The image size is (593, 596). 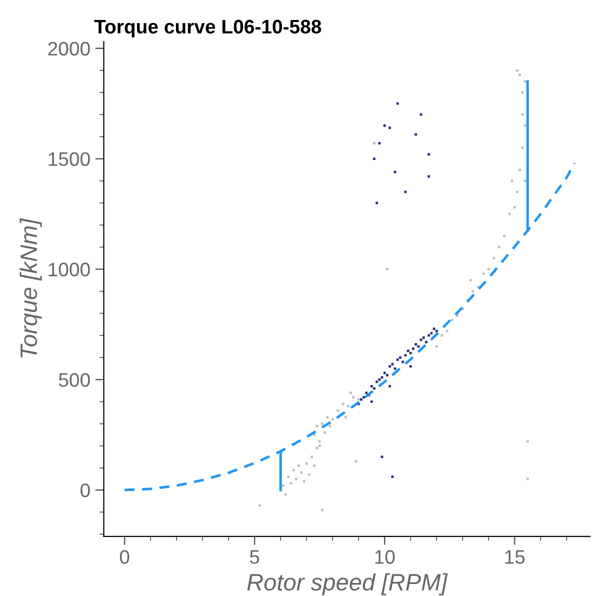 What do you see at coordinates (347, 584) in the screenshot?
I see `x-axis-title: Rotor speed [RPM]` at bounding box center [347, 584].